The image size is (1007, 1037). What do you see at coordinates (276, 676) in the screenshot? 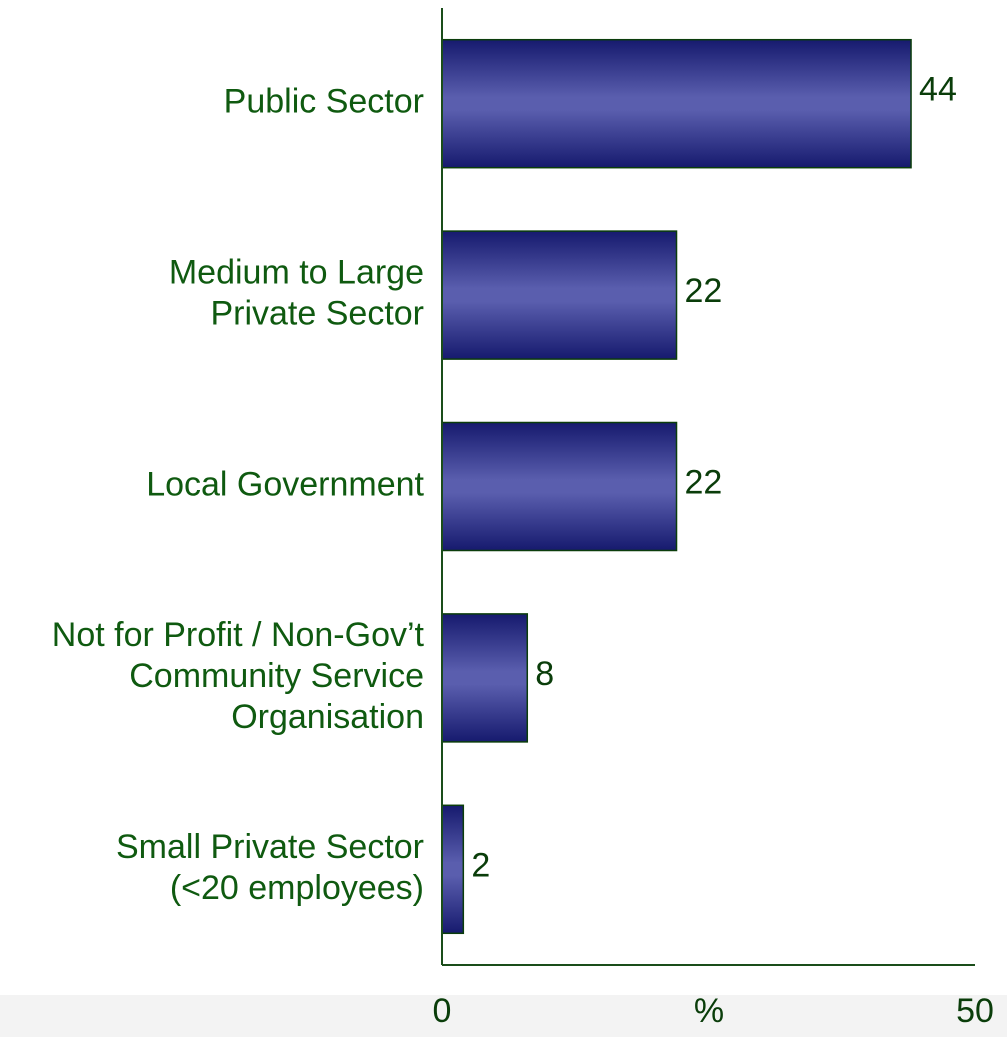
I see `category-label-line: Community Service` at bounding box center [276, 676].